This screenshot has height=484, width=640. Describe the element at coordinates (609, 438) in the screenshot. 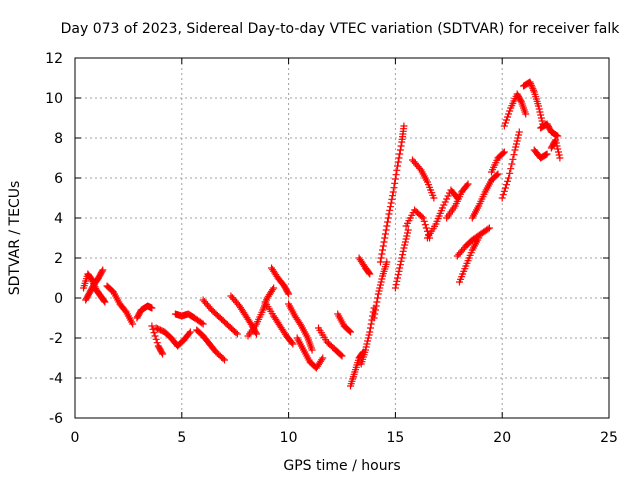

I see `x-tick-label: 25` at that location.